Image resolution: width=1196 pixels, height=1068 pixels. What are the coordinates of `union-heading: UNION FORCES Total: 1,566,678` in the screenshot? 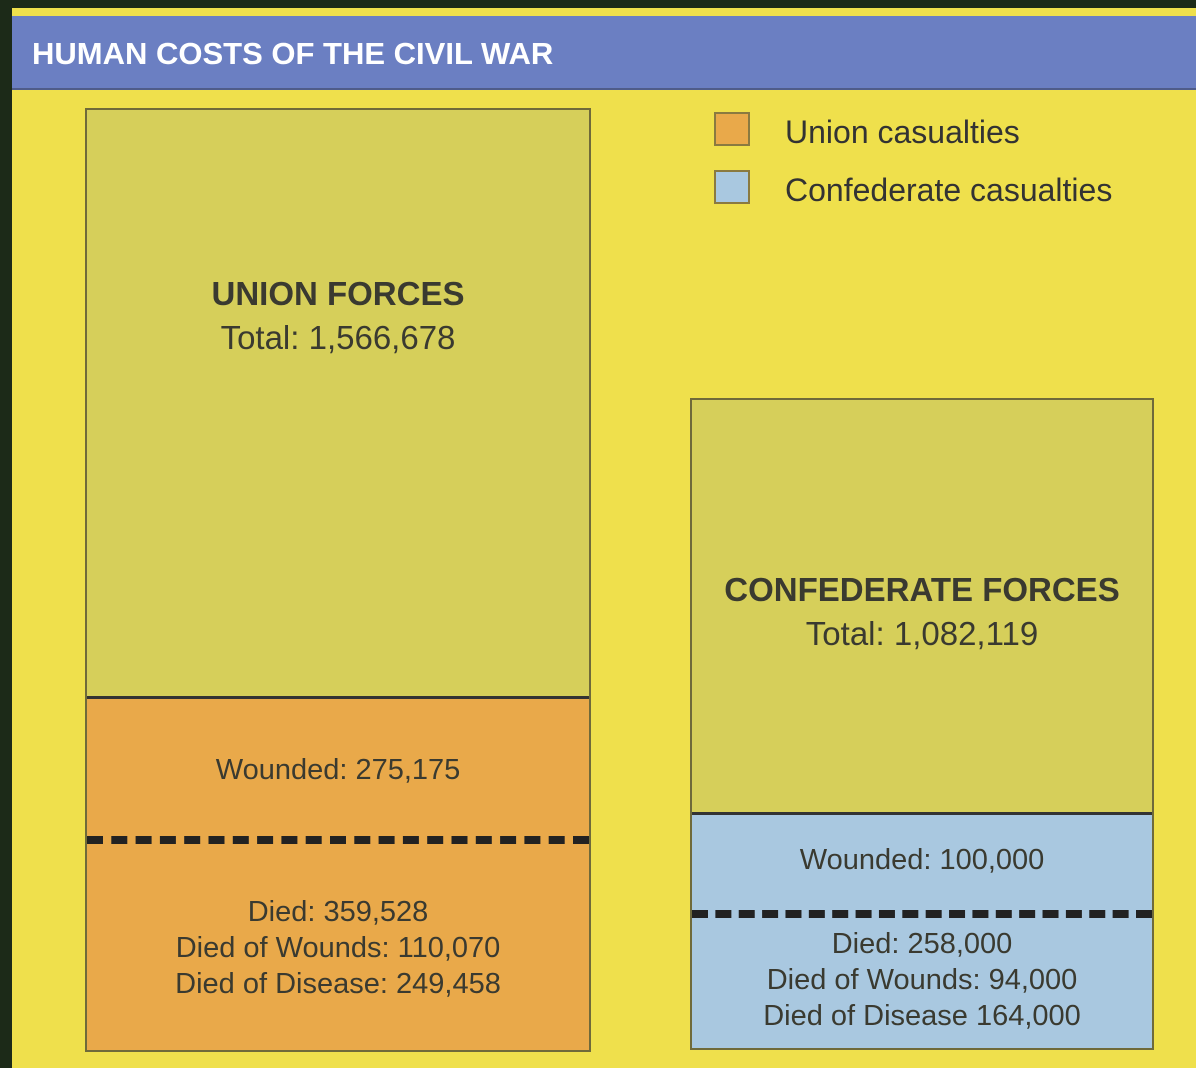 It's located at (338, 316).